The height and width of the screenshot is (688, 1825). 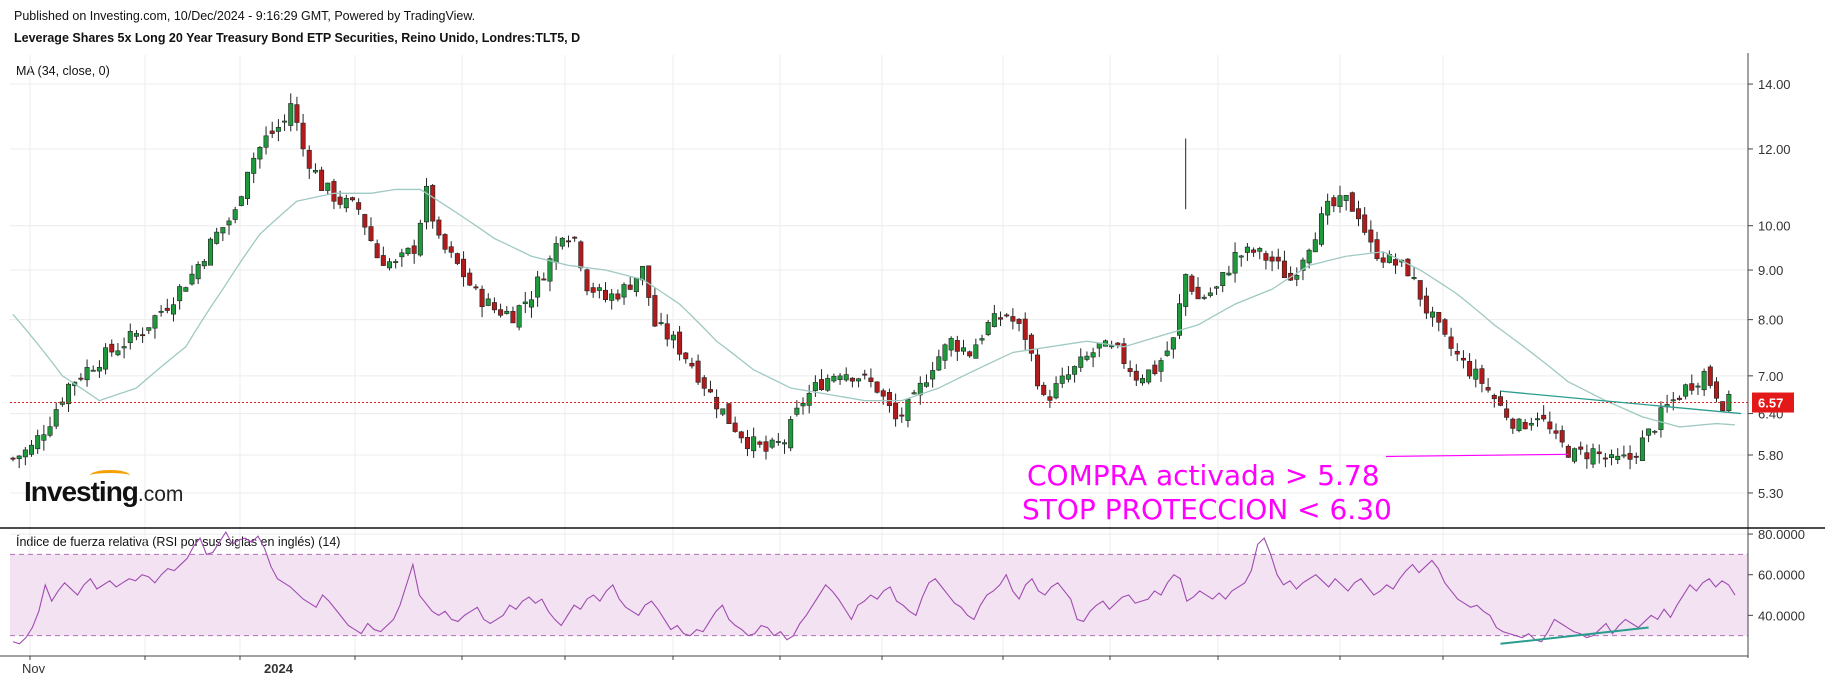 What do you see at coordinates (279, 668) in the screenshot?
I see `x-tick-label: 2024` at bounding box center [279, 668].